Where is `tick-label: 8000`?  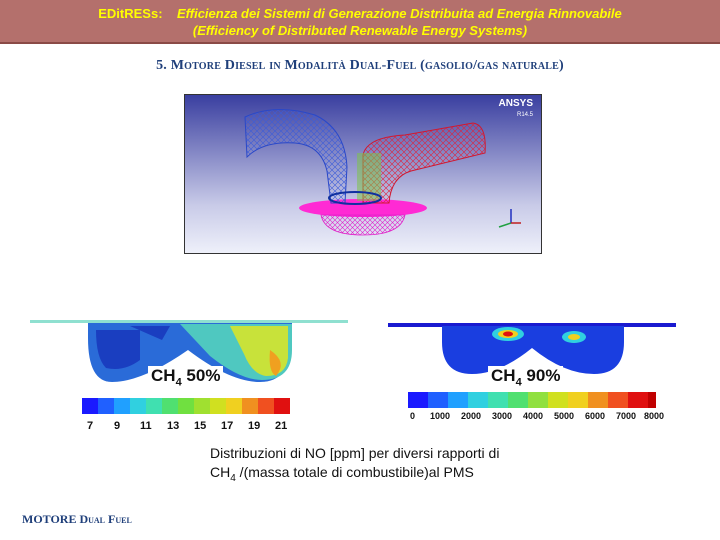 tick-label: 8000 is located at coordinates (654, 416).